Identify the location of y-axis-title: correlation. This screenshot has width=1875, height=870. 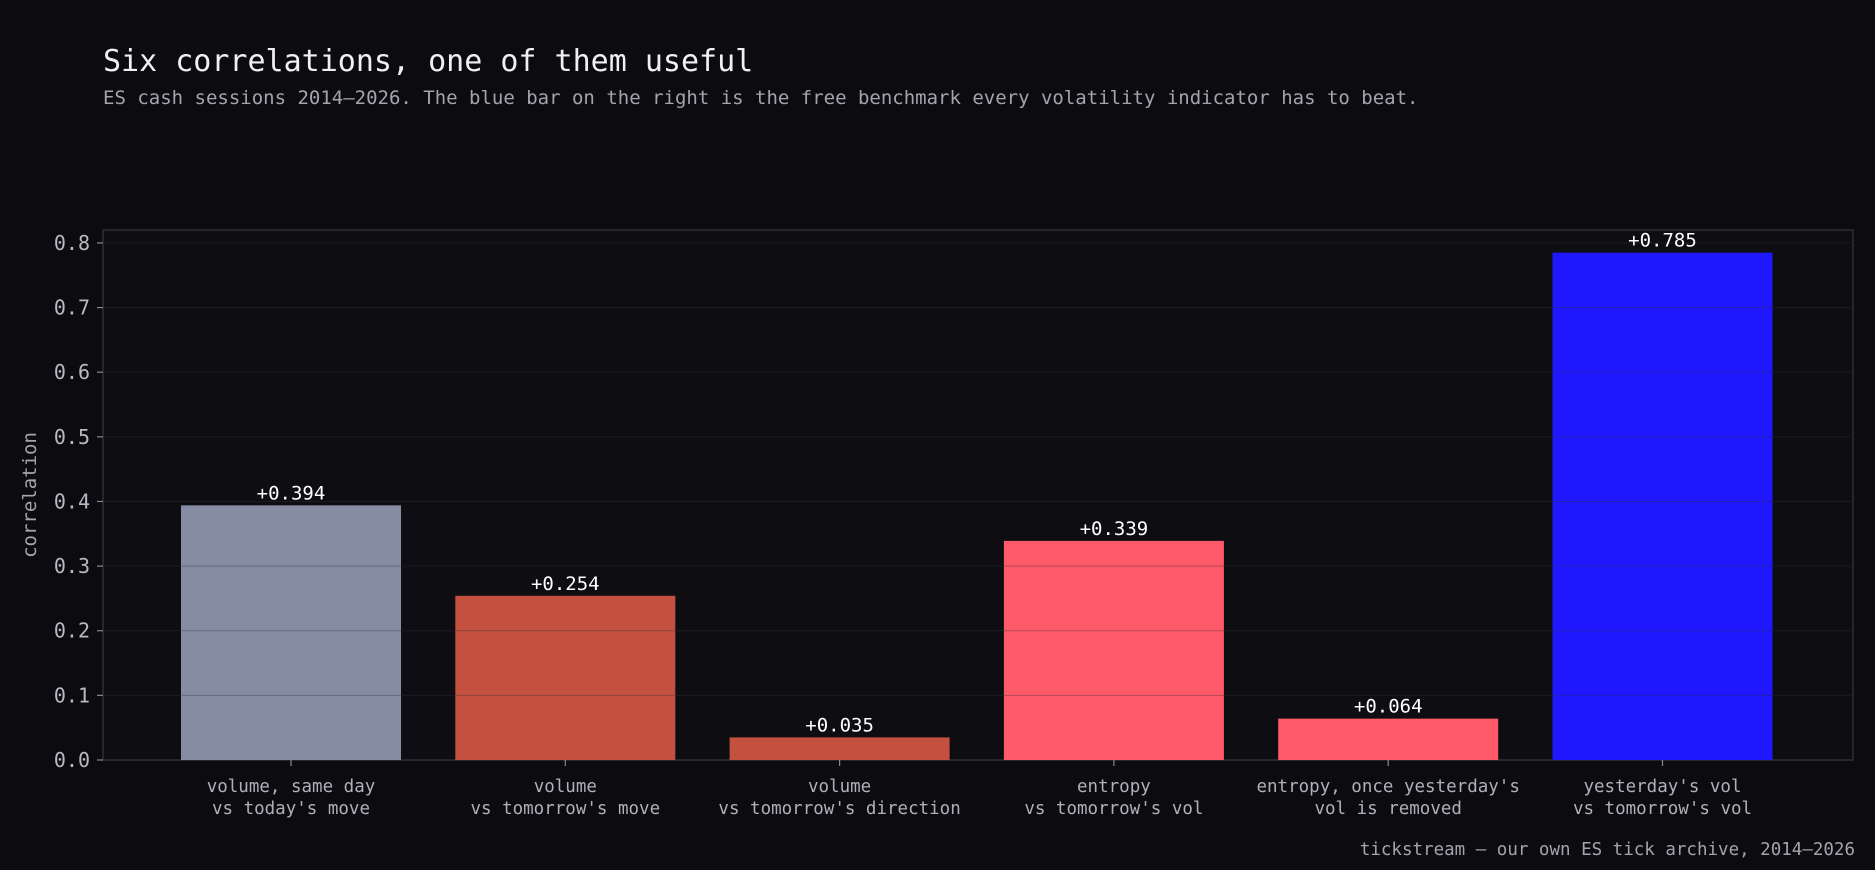
(30, 495).